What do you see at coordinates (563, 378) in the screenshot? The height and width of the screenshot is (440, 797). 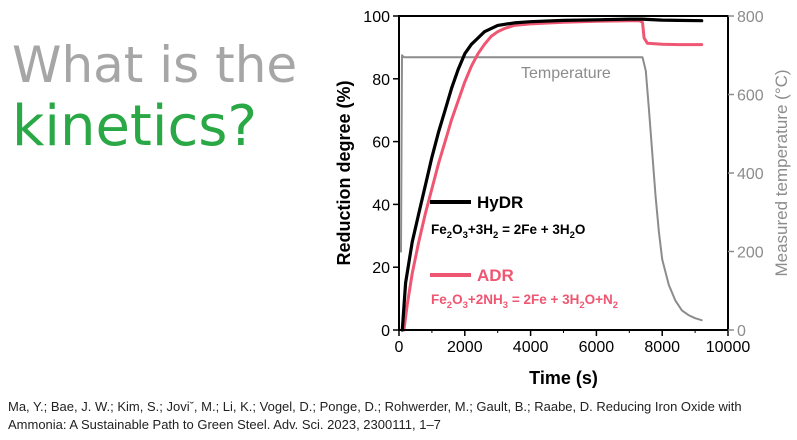 I see `x-axis-label: Time (s)` at bounding box center [563, 378].